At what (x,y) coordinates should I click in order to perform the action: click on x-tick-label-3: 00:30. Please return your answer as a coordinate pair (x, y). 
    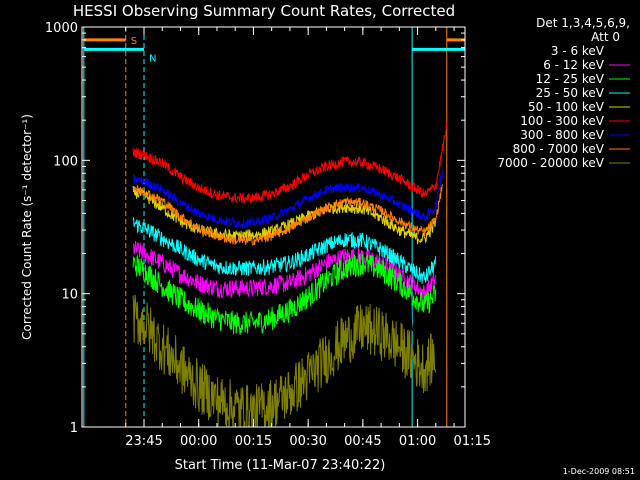
    Looking at the image, I should click on (307, 441).